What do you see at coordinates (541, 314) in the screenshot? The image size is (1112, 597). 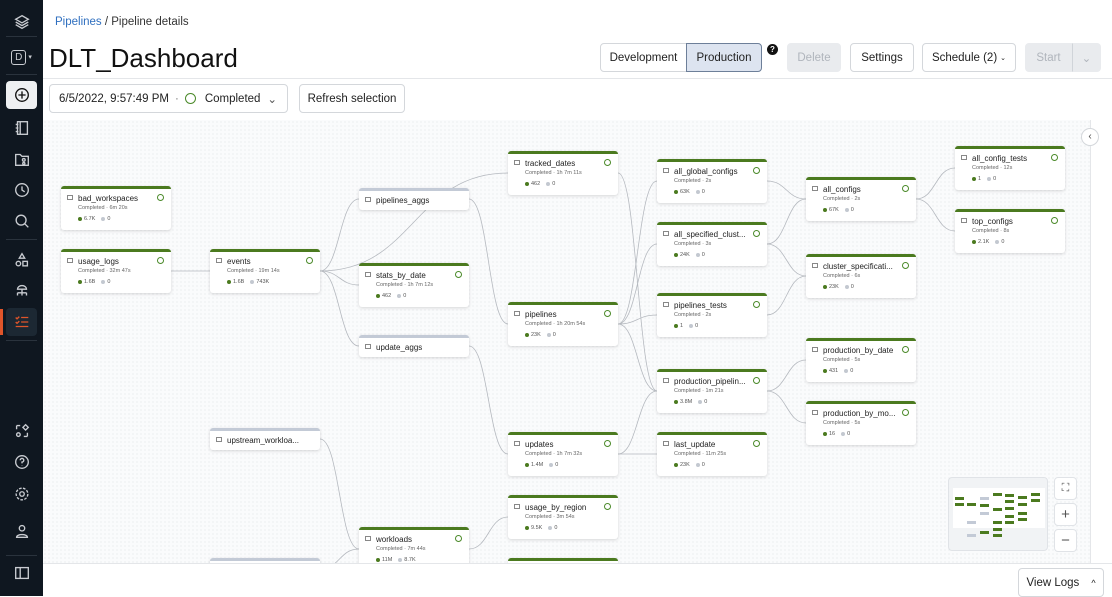 I see `node-name: pipelines` at bounding box center [541, 314].